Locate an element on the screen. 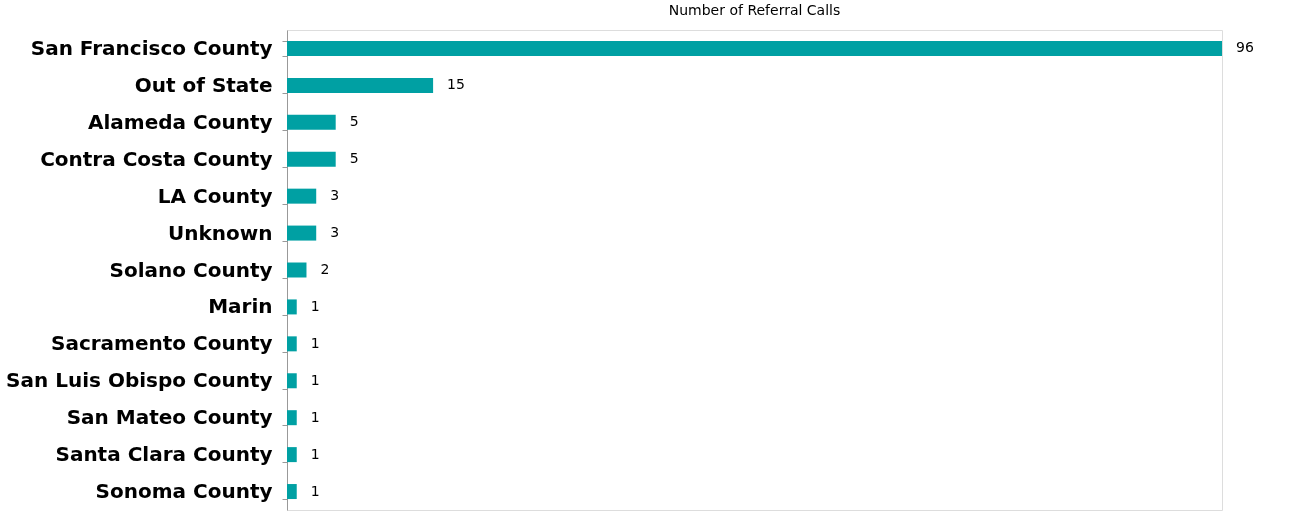 Image resolution: width=1315 pixels, height=518 pixels. y-tick-label: San Mateo County is located at coordinates (169, 417).